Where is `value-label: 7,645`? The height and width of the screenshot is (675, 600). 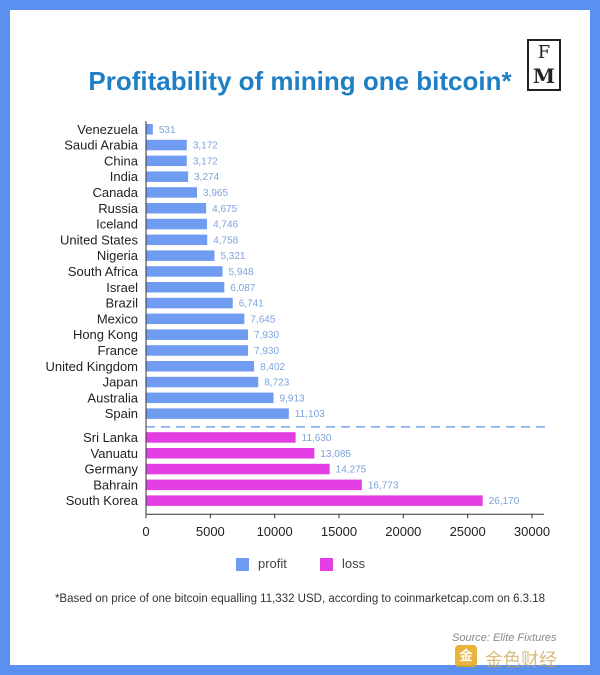
value-label: 7,645 is located at coordinates (262, 319).